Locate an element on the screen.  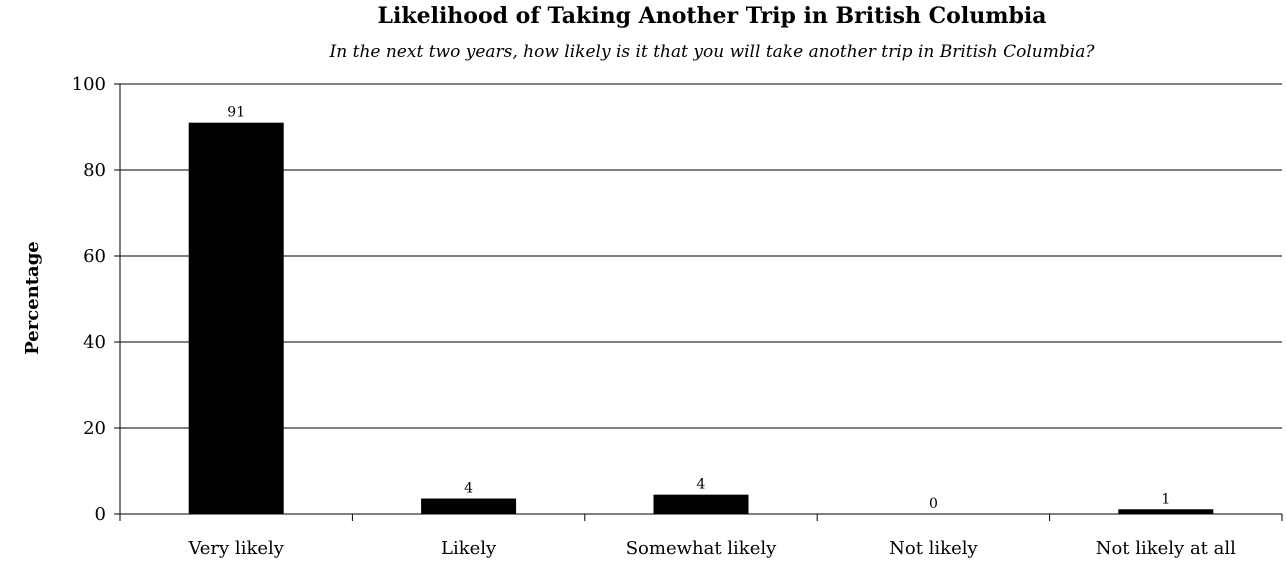
y-tick-label: 0 is located at coordinates (100, 514).